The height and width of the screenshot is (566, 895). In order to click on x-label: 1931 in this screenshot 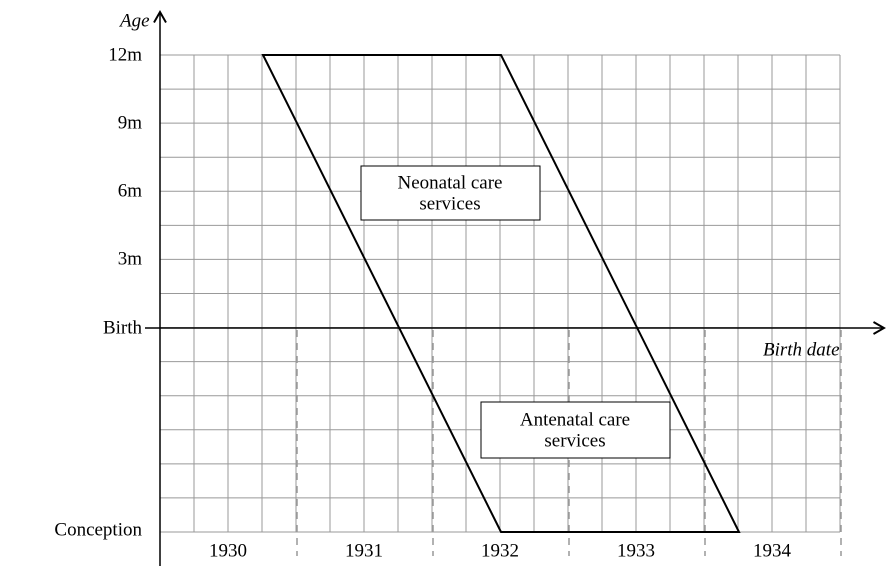, I will do `click(364, 550)`.